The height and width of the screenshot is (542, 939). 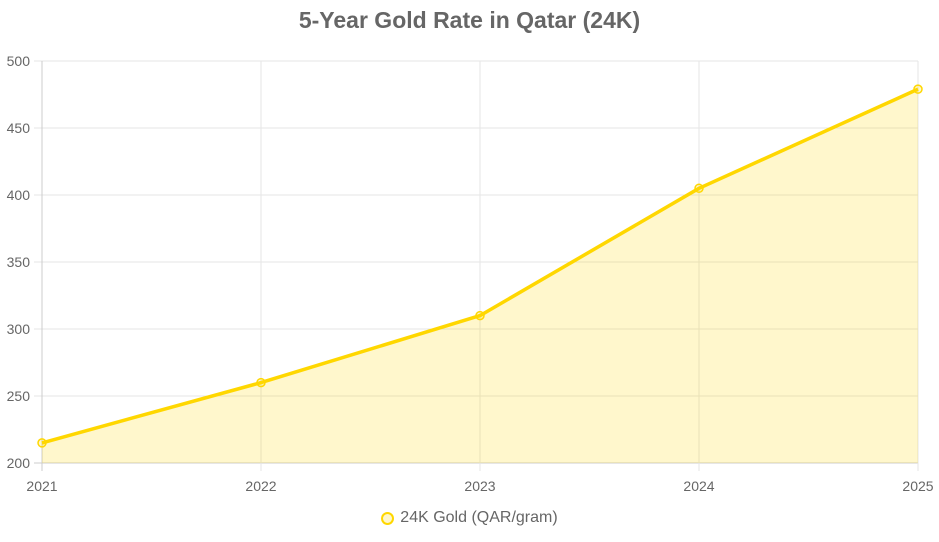 What do you see at coordinates (19, 463) in the screenshot?
I see `y-tick-label: 200` at bounding box center [19, 463].